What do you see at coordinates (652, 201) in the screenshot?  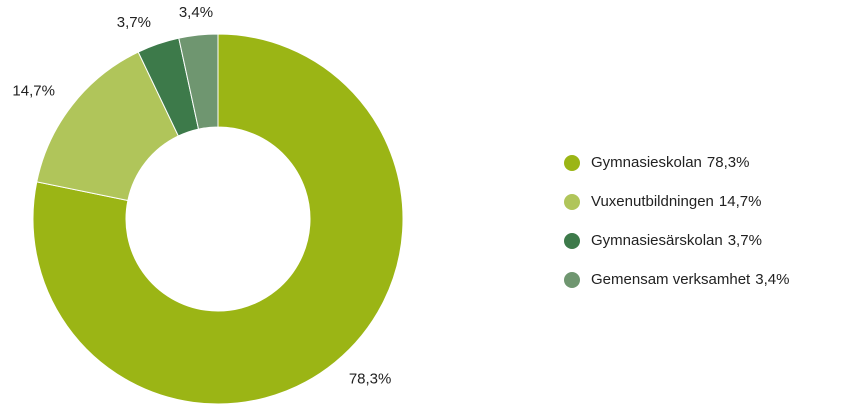 I see `legend-category: Vuxenutbildningen` at bounding box center [652, 201].